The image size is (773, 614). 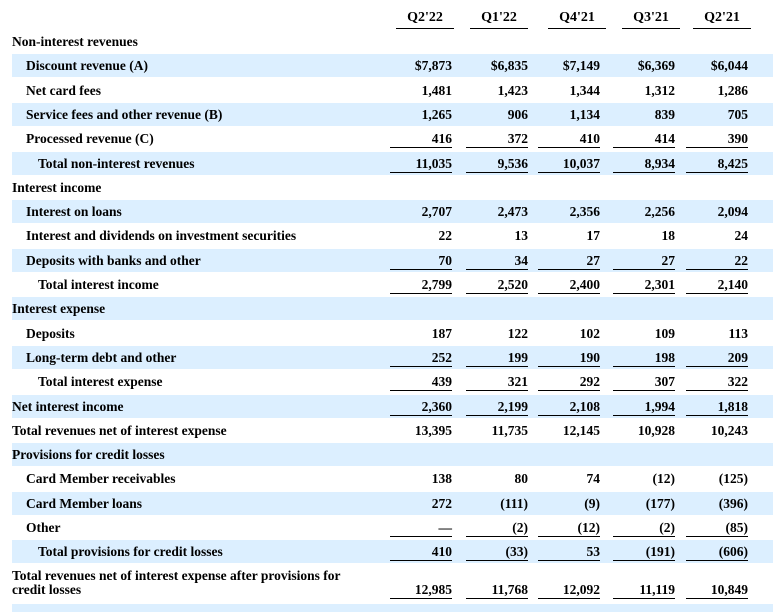 What do you see at coordinates (592, 503) in the screenshot?
I see `row-value: (9)` at bounding box center [592, 503].